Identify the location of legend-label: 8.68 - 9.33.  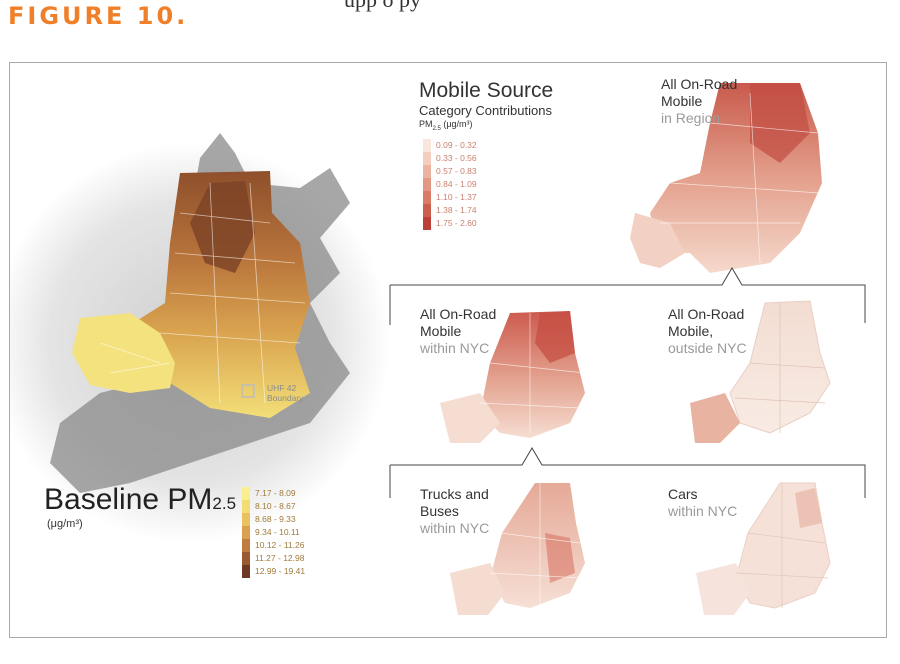
(275, 519).